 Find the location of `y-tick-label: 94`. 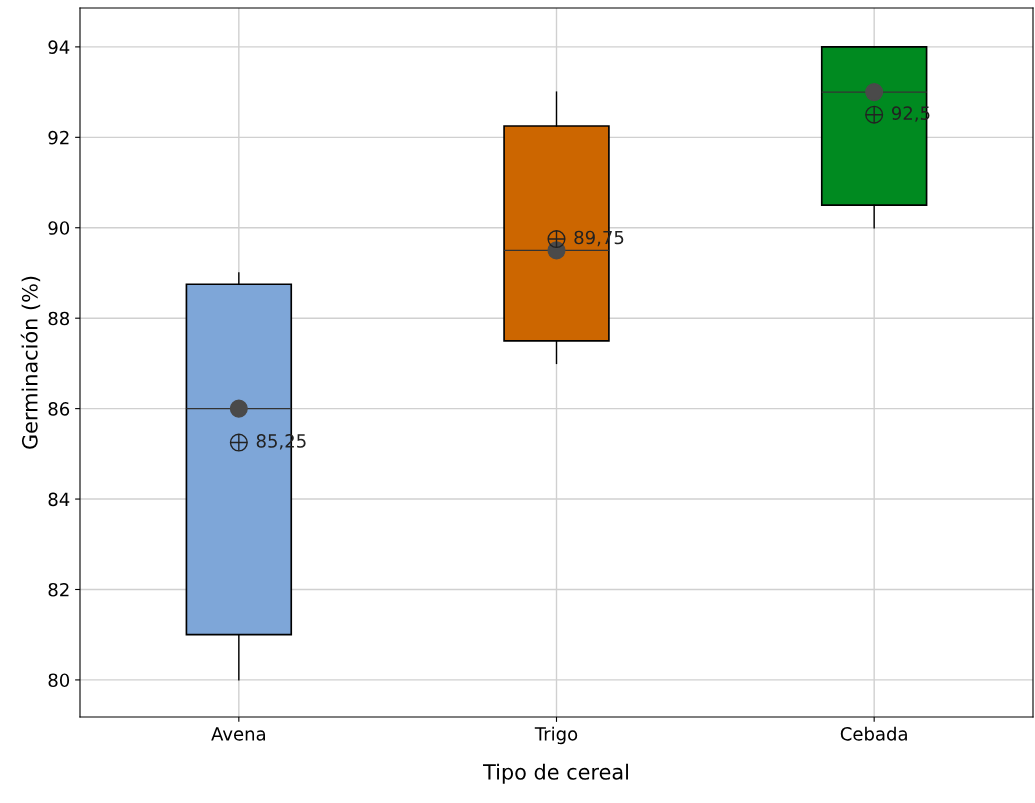

y-tick-label: 94 is located at coordinates (59, 47).